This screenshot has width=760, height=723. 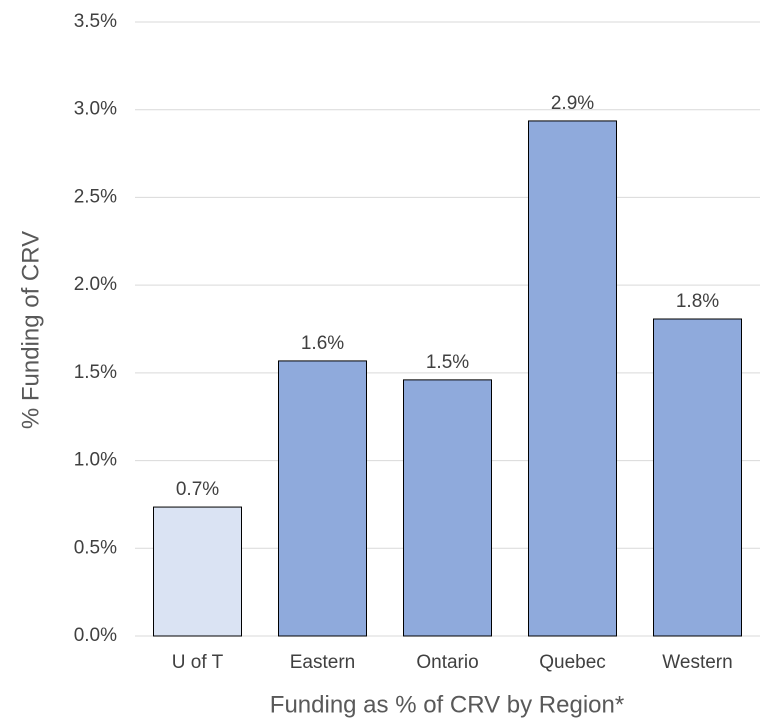 I want to click on y-tick-label: 0.5%, so click(x=95, y=547).